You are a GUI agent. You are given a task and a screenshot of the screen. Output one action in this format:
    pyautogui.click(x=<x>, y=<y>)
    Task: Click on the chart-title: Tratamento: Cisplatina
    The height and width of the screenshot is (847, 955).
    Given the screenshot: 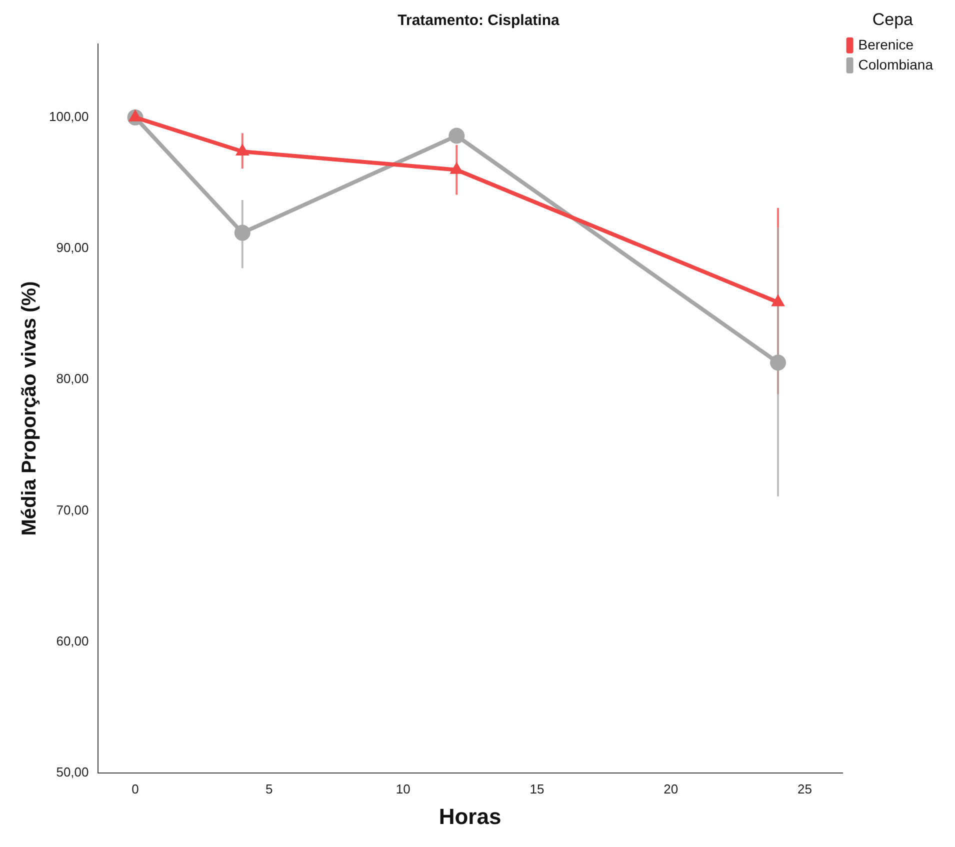 What is the action you would take?
    pyautogui.click(x=479, y=21)
    